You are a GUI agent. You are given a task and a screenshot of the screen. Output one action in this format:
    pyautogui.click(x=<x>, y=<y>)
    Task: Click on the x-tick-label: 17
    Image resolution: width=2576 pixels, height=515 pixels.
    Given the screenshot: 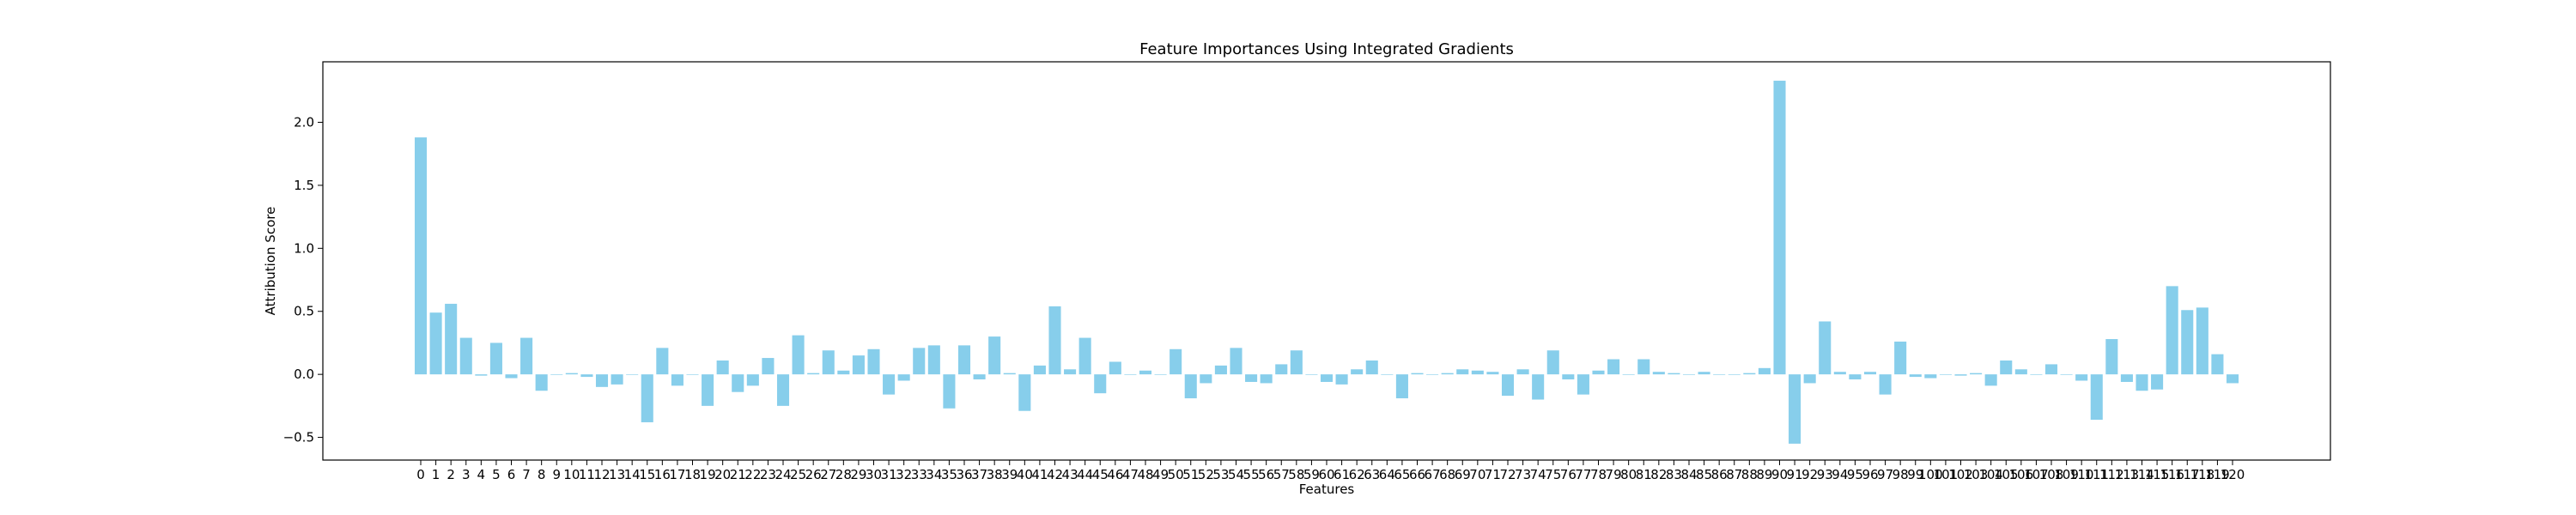 What is the action you would take?
    pyautogui.click(x=677, y=474)
    